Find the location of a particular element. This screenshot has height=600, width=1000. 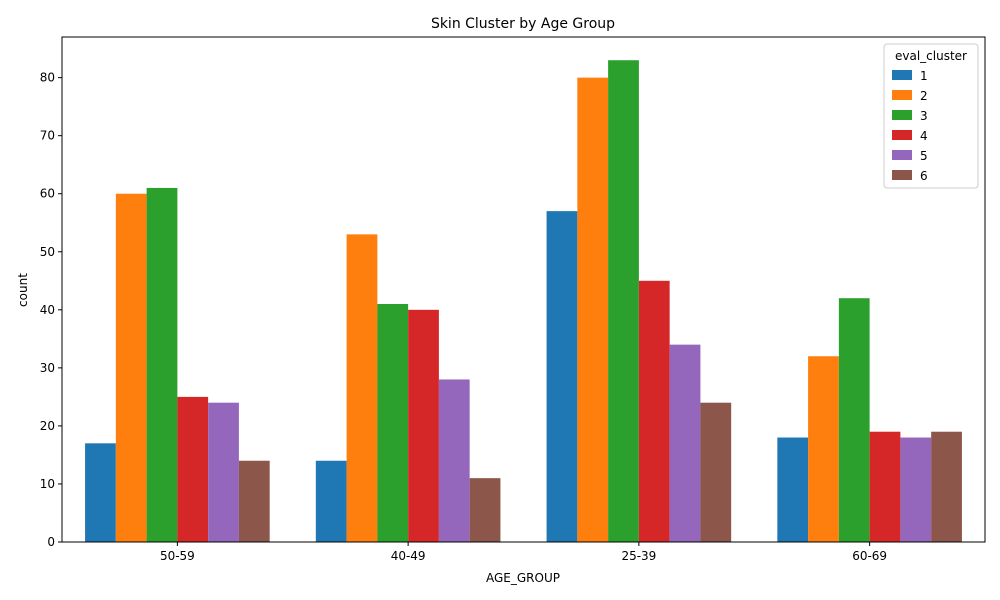

x-tick-label: 50-59 is located at coordinates (177, 556).